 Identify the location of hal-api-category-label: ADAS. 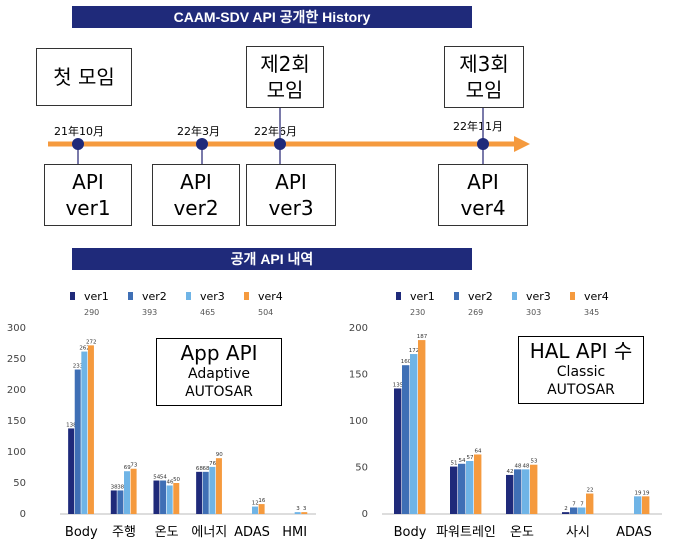
(634, 532).